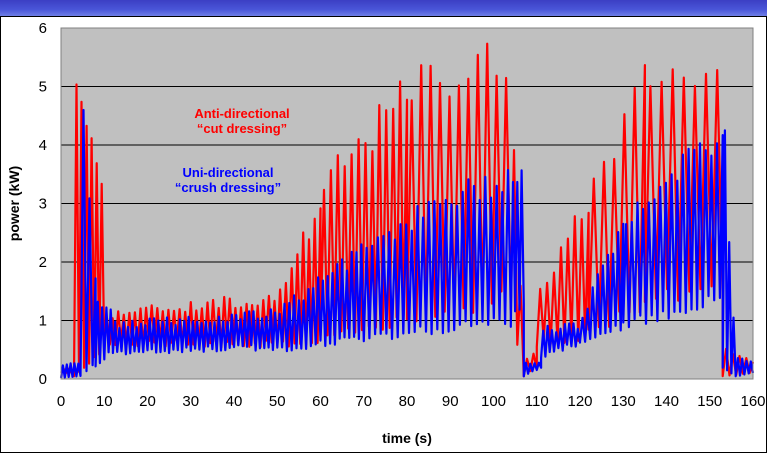 This screenshot has width=767, height=453. Describe the element at coordinates (234, 401) in the screenshot. I see `x-tick-label: 40` at that location.